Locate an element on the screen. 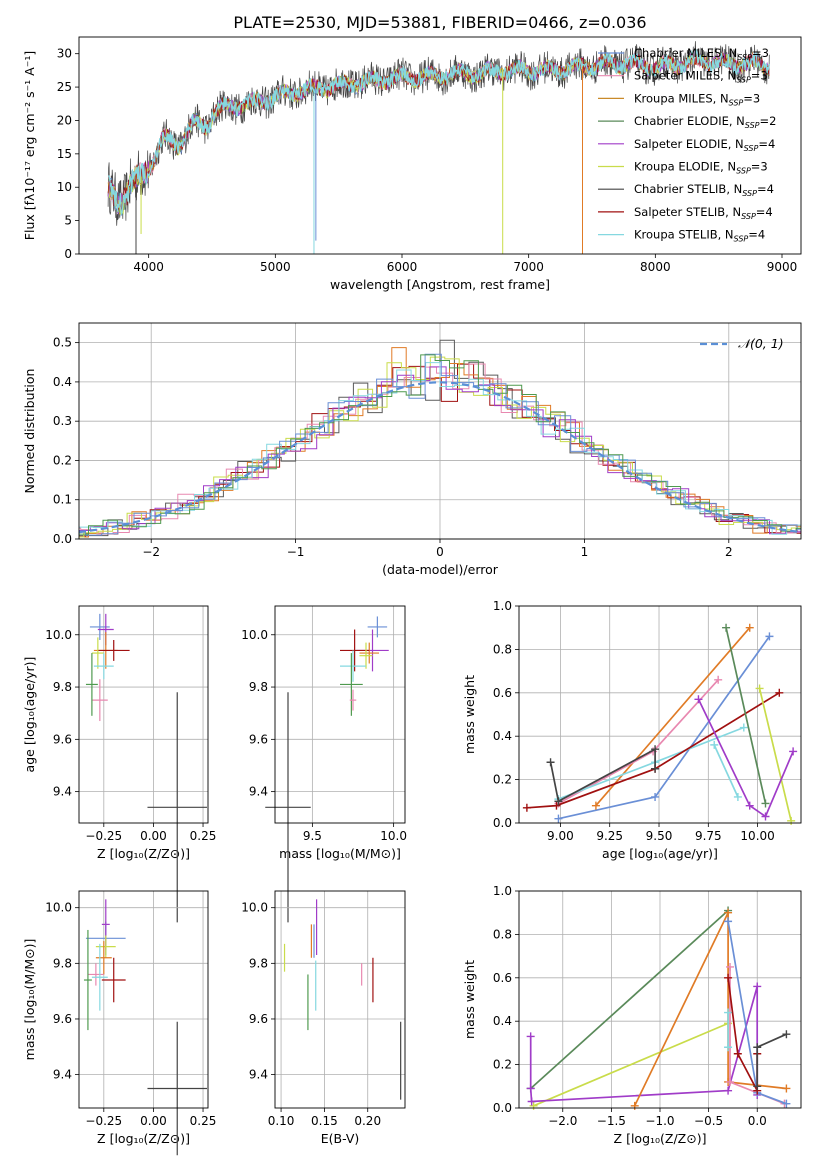 This screenshot has width=819, height=1170. age-vs-mass-panel: 9.5 10.0 9.4 9.6 9.8 10.0 mass [log₁₀(M/M⊙)] is located at coordinates (324, 764).